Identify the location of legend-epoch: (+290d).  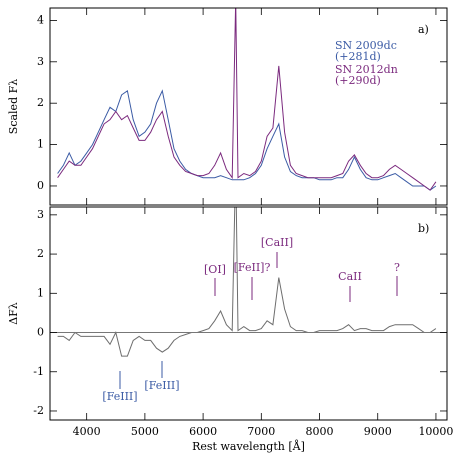
(358, 80).